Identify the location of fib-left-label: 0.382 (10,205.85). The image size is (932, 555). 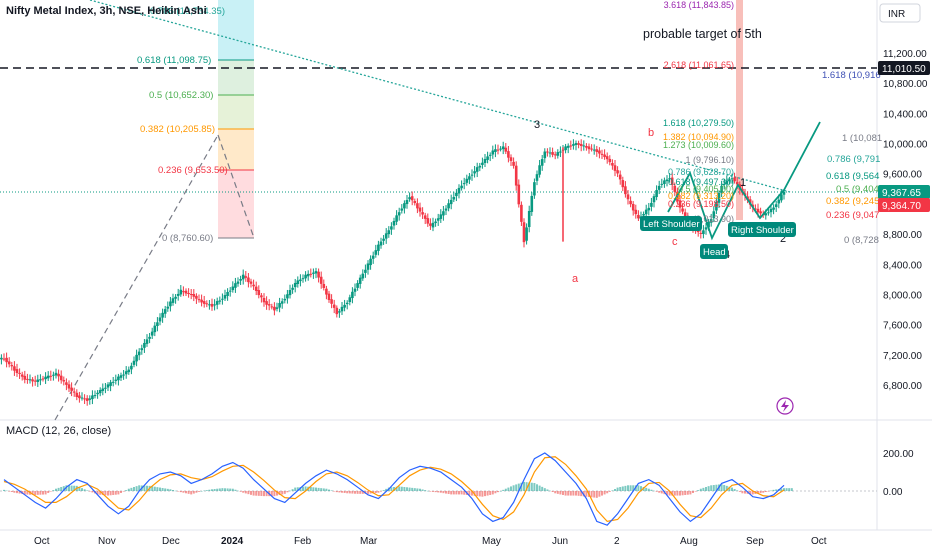
(177, 129).